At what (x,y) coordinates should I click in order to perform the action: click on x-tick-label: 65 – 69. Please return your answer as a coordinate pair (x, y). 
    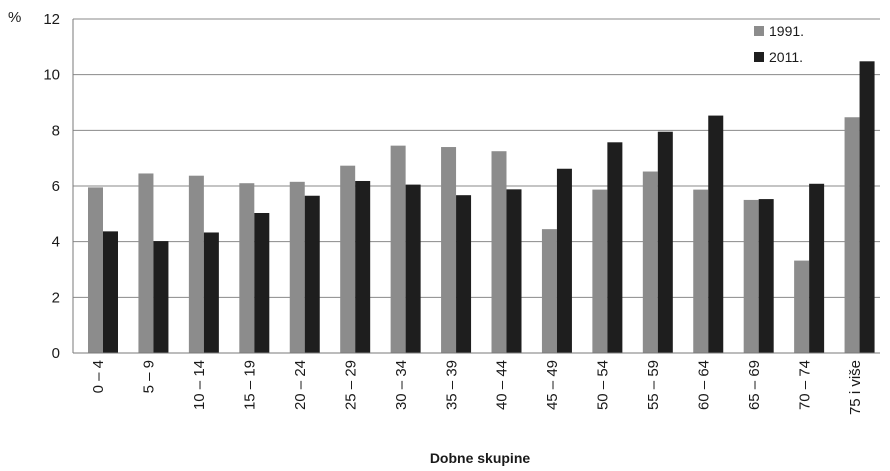
    Looking at the image, I should click on (754, 385).